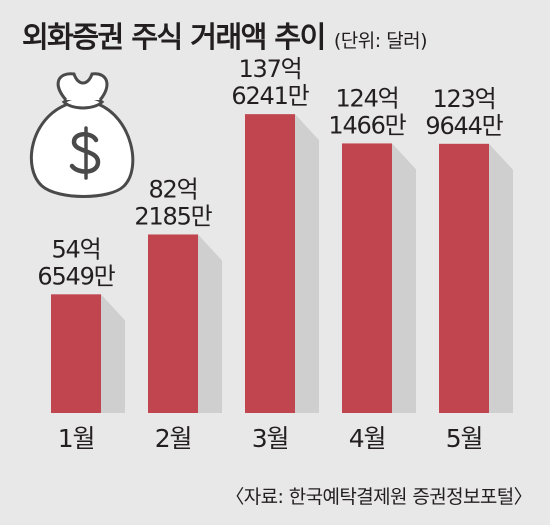  I want to click on source-note: 〈자료: 한국예탁결제원 증권정보포털〉, so click(378, 497).